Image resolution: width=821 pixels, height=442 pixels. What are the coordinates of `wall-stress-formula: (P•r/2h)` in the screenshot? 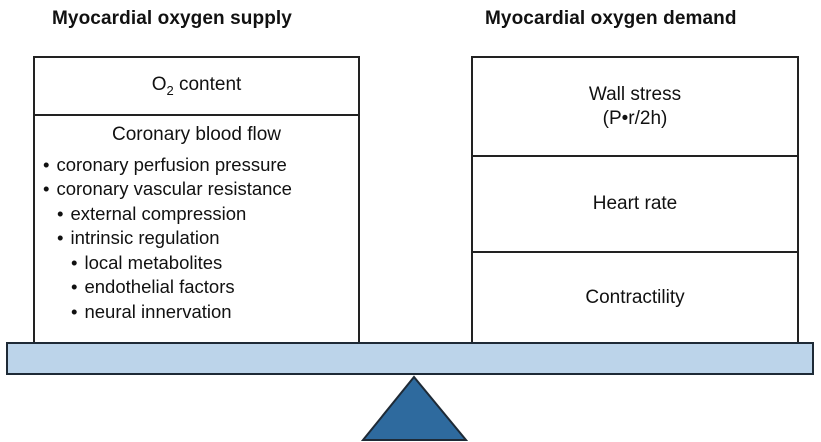 It's located at (635, 118).